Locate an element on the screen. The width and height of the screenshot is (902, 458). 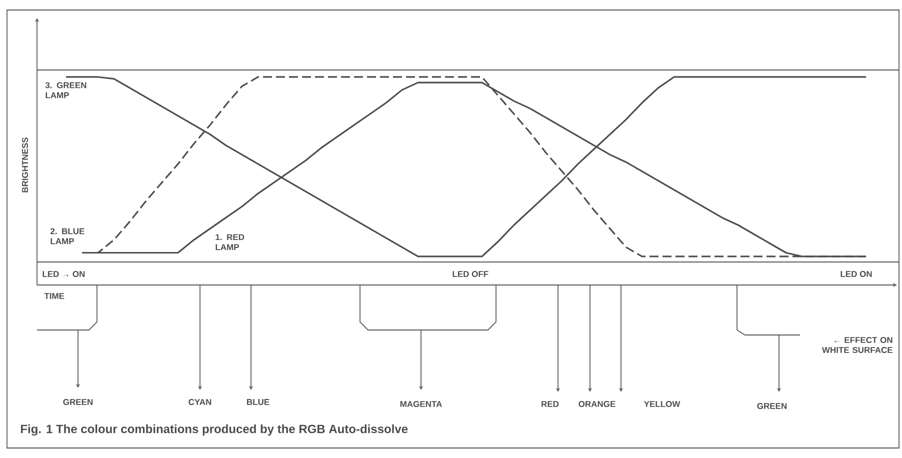
text: CYAN is located at coordinates (200, 402).